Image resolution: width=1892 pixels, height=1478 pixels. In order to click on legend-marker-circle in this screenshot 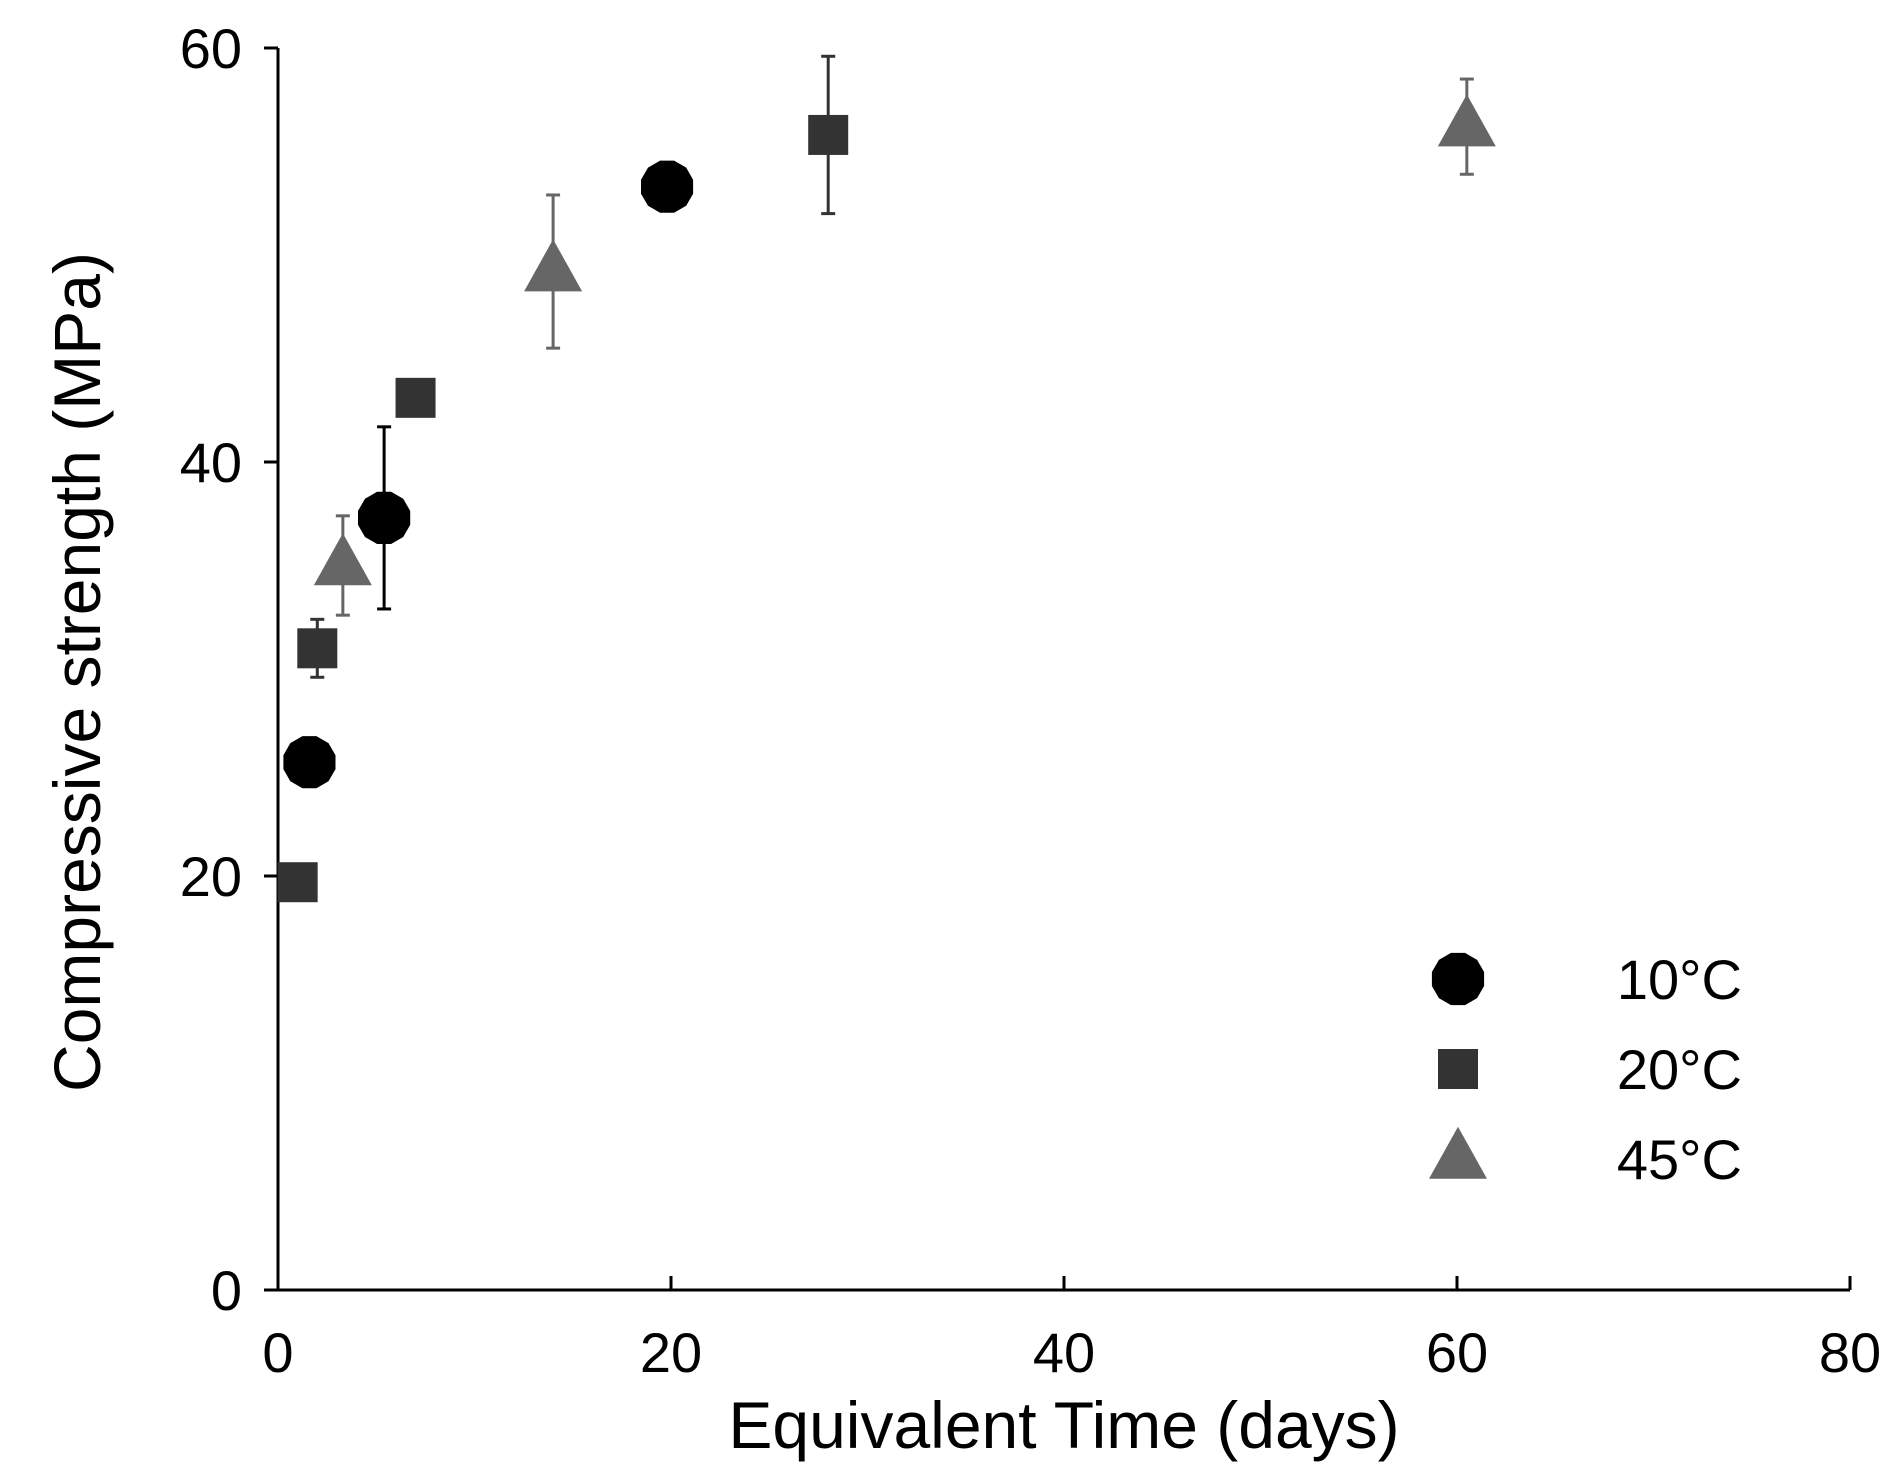, I will do `click(1458, 979)`.